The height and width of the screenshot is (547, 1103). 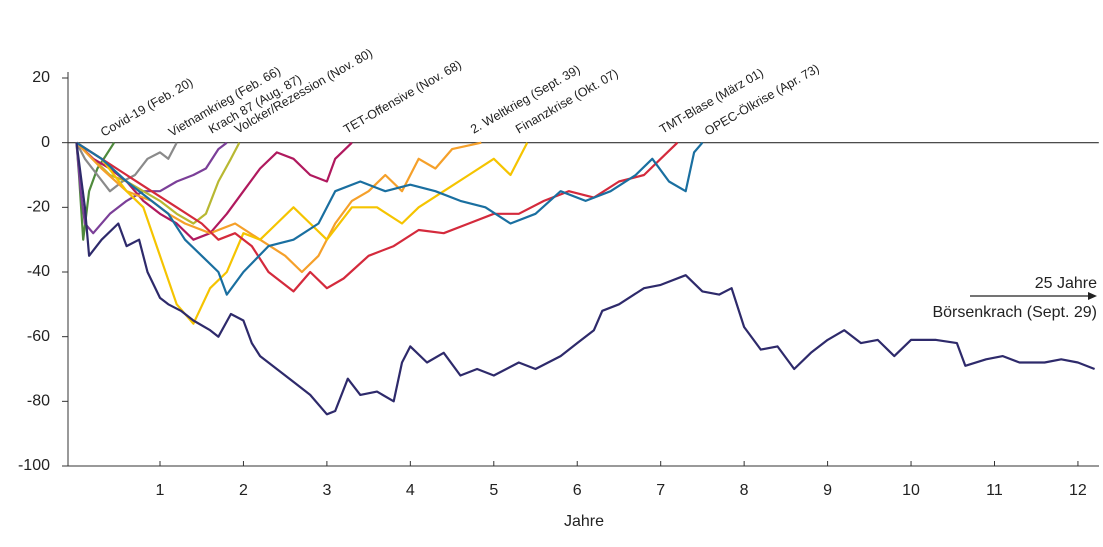 I want to click on y-tick-label: -80, so click(x=38, y=401).